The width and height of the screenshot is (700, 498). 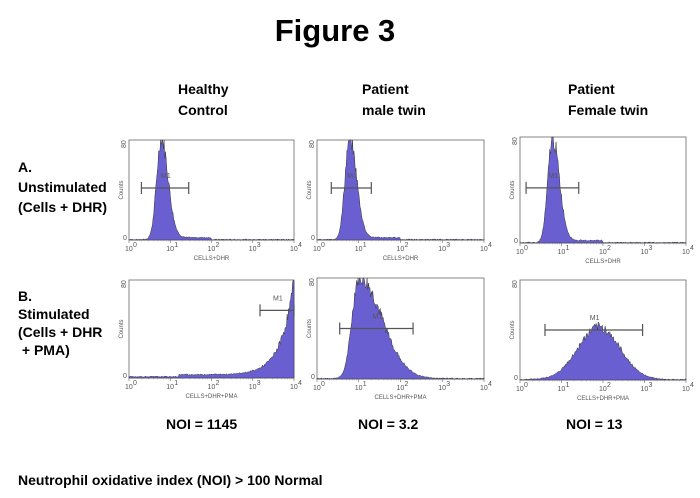 I want to click on row-label-a: A. Unstimulated (Cells + DHR), so click(x=62, y=187).